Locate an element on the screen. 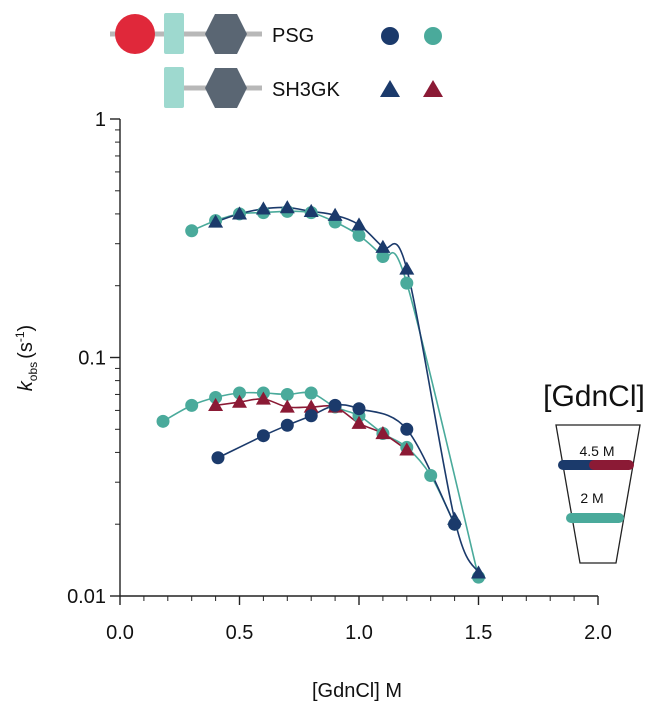 This screenshot has width=665, height=704. sh3gk-hexagon-domain-icon is located at coordinates (226, 88).